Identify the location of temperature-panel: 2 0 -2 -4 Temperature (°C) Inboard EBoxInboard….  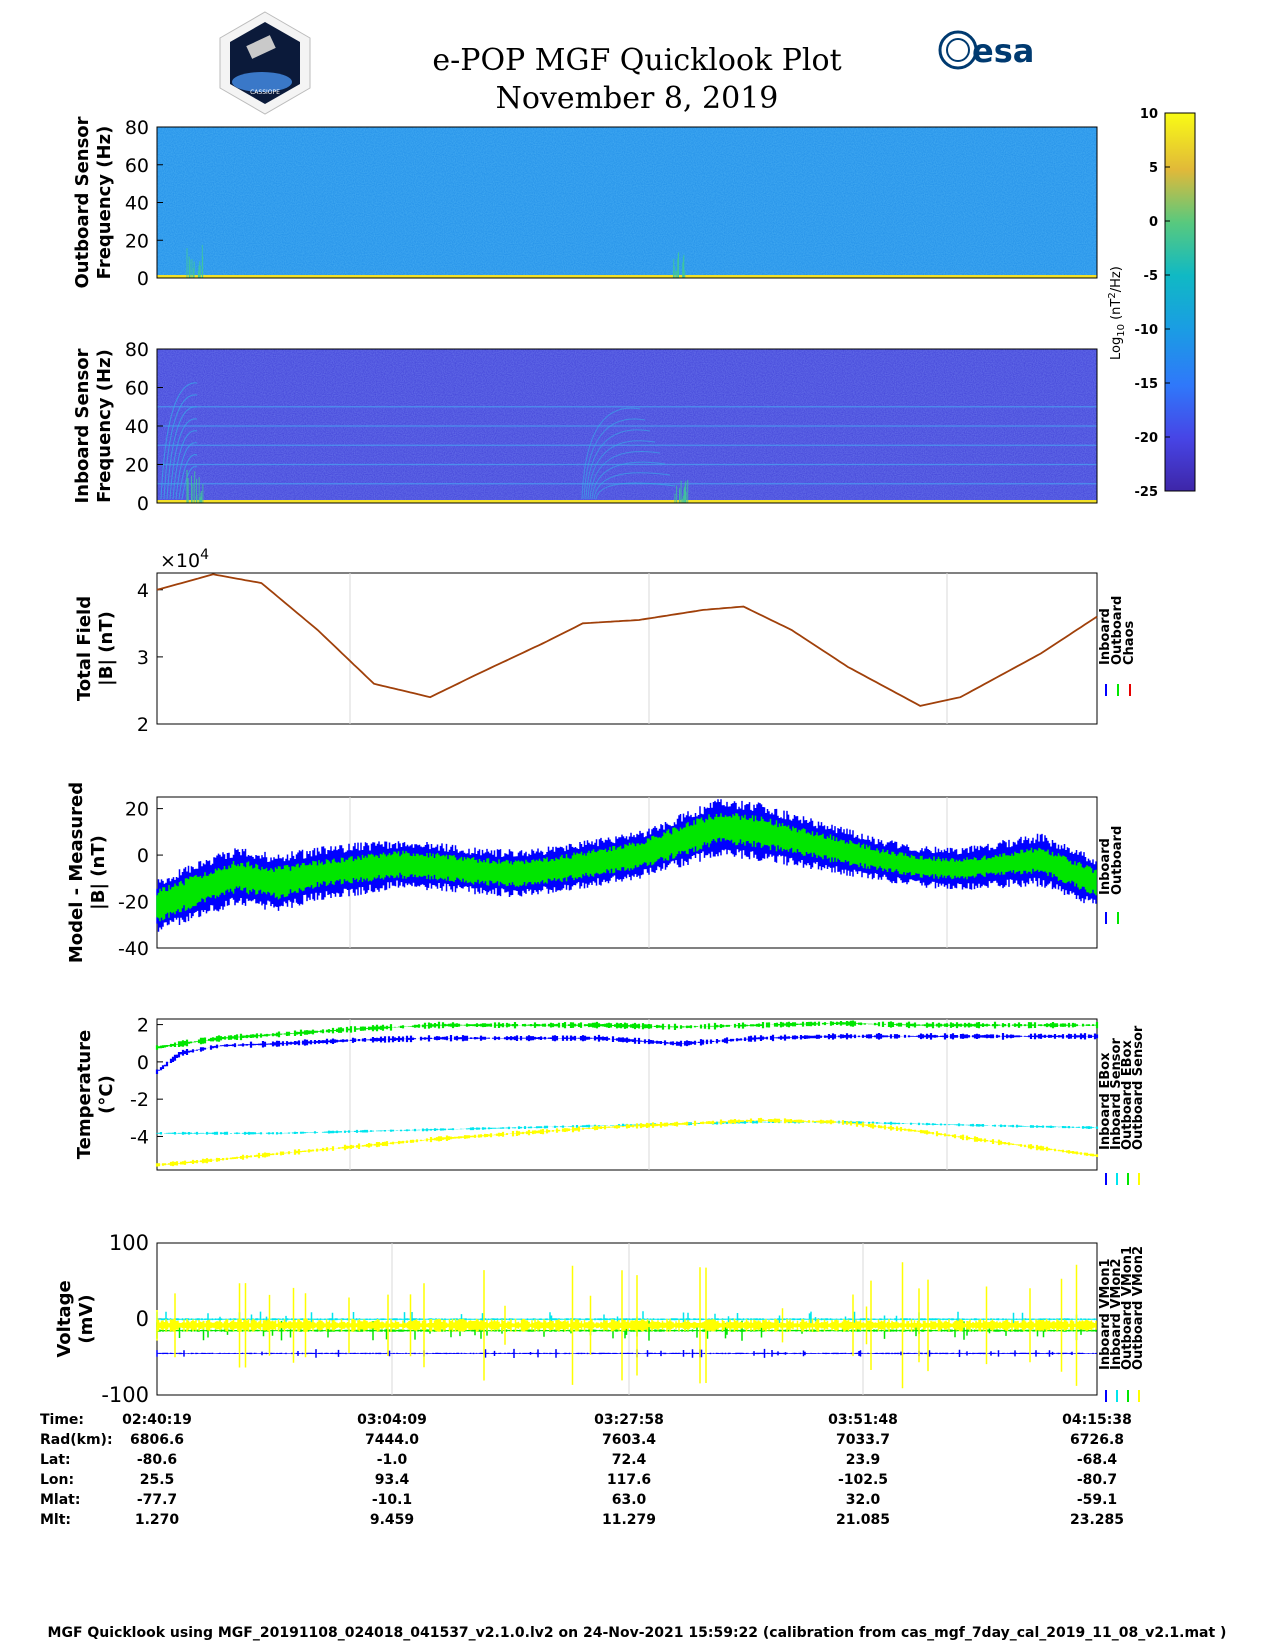
(610, 1100).